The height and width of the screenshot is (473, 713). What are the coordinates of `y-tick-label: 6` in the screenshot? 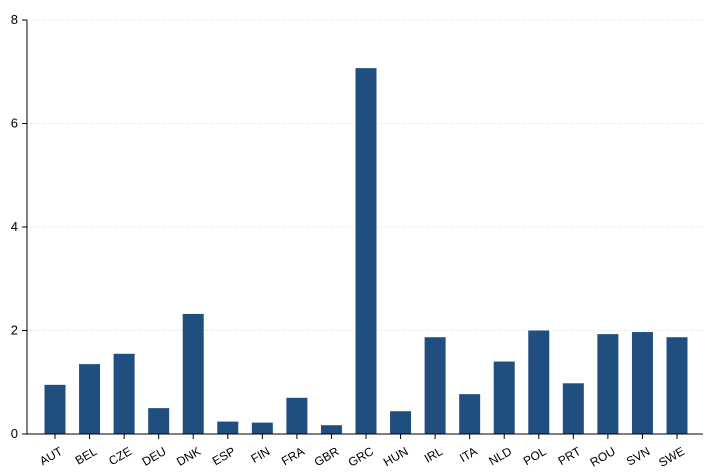 It's located at (14, 123).